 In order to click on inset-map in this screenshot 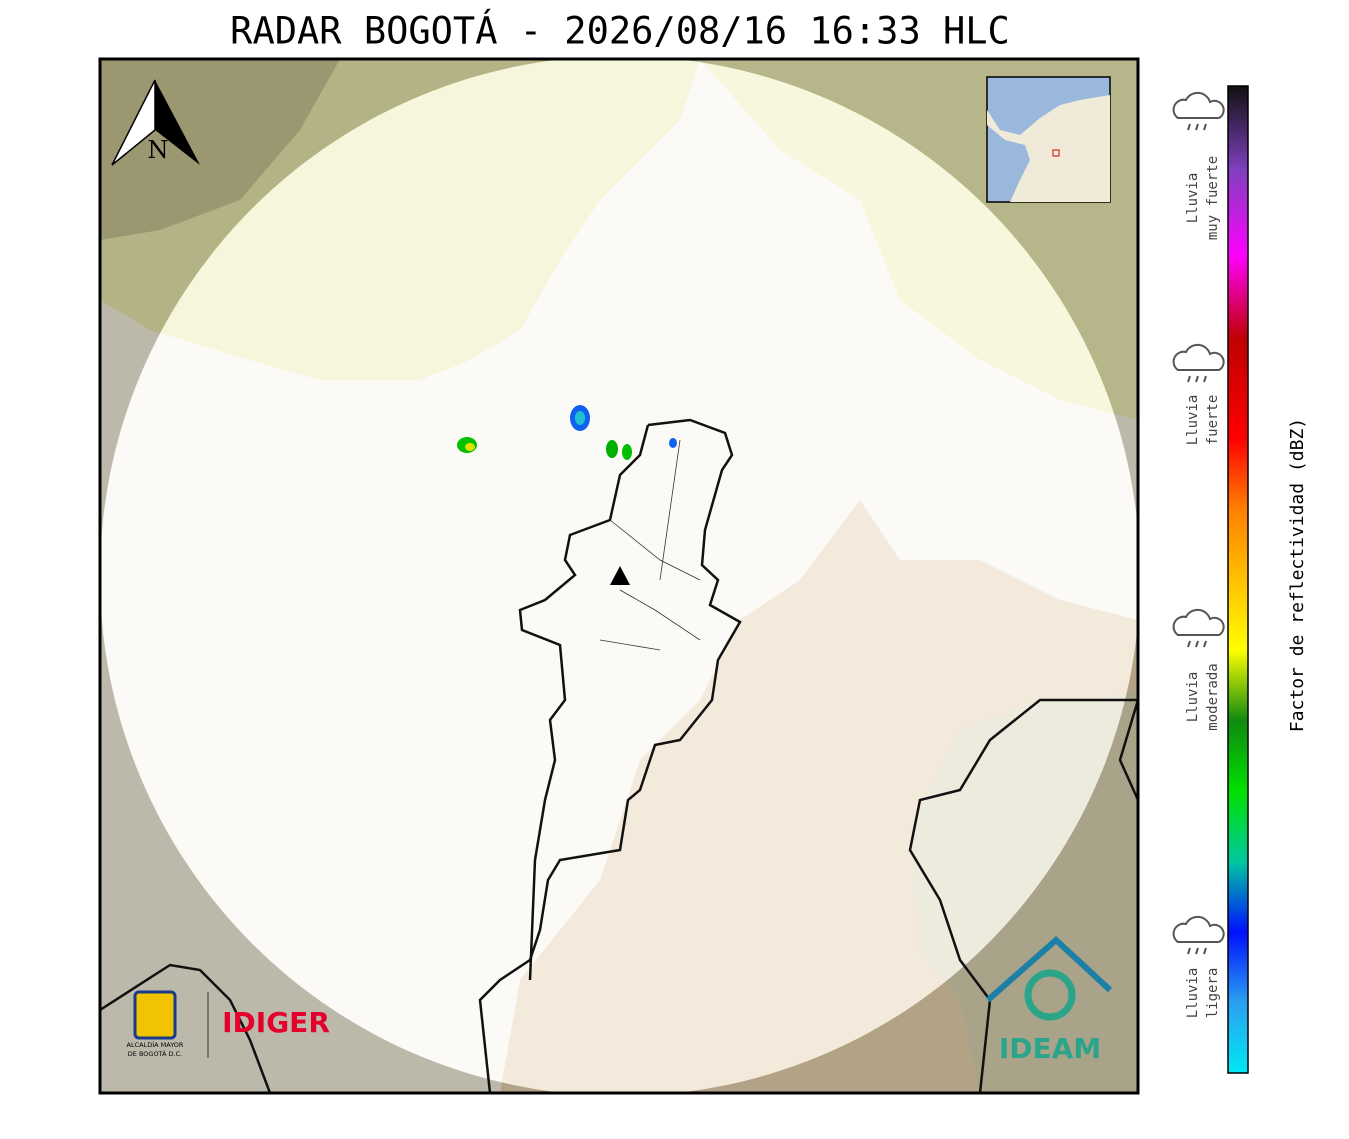, I will do `click(1048, 139)`.